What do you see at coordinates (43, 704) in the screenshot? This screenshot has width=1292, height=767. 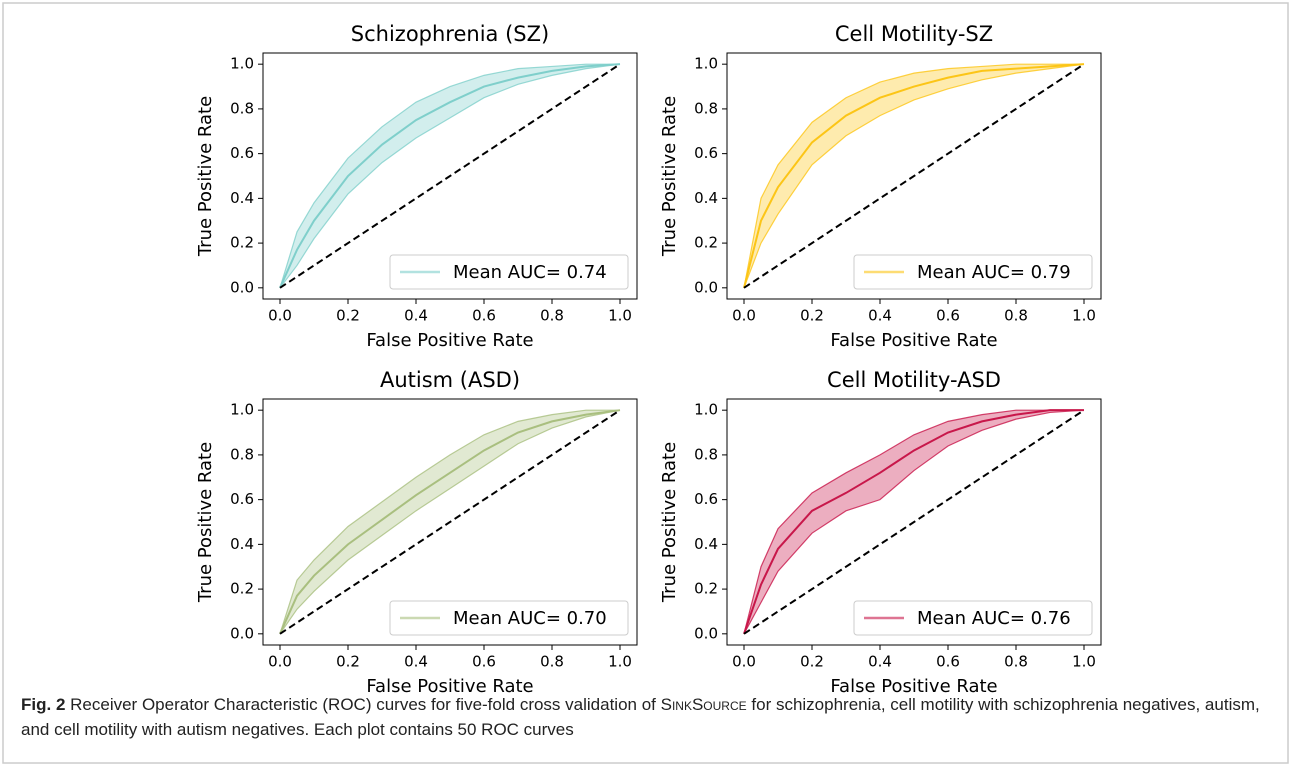 I see `caption-label: Fig. 2` at bounding box center [43, 704].